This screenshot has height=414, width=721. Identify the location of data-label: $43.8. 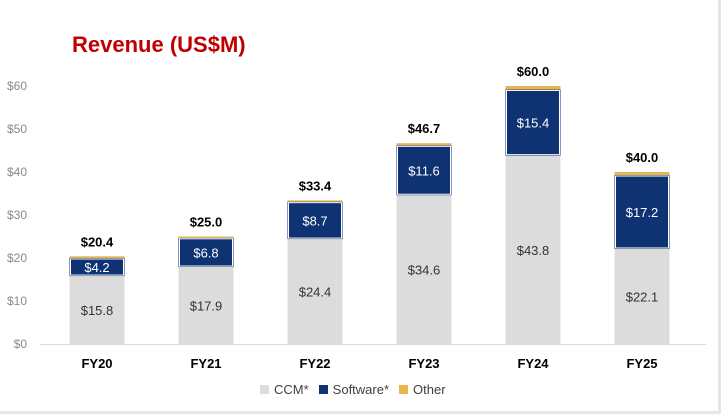
(533, 250).